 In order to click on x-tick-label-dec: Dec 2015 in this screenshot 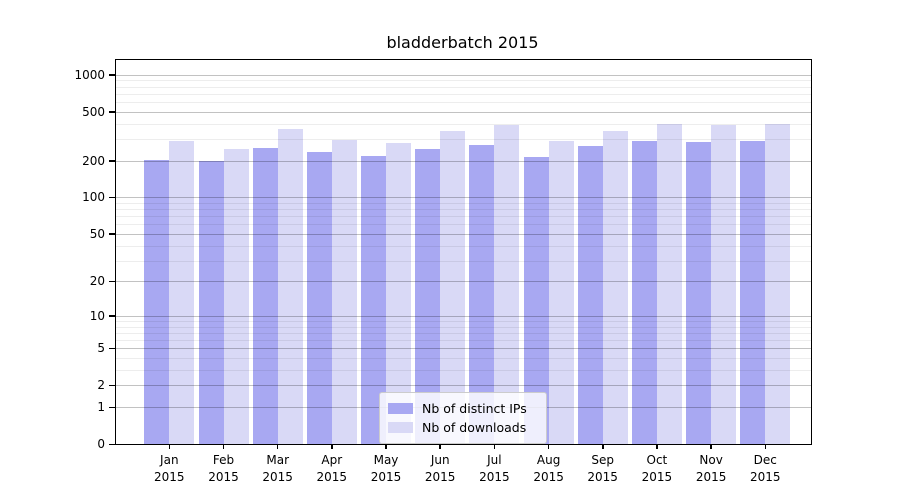, I will do `click(765, 468)`.